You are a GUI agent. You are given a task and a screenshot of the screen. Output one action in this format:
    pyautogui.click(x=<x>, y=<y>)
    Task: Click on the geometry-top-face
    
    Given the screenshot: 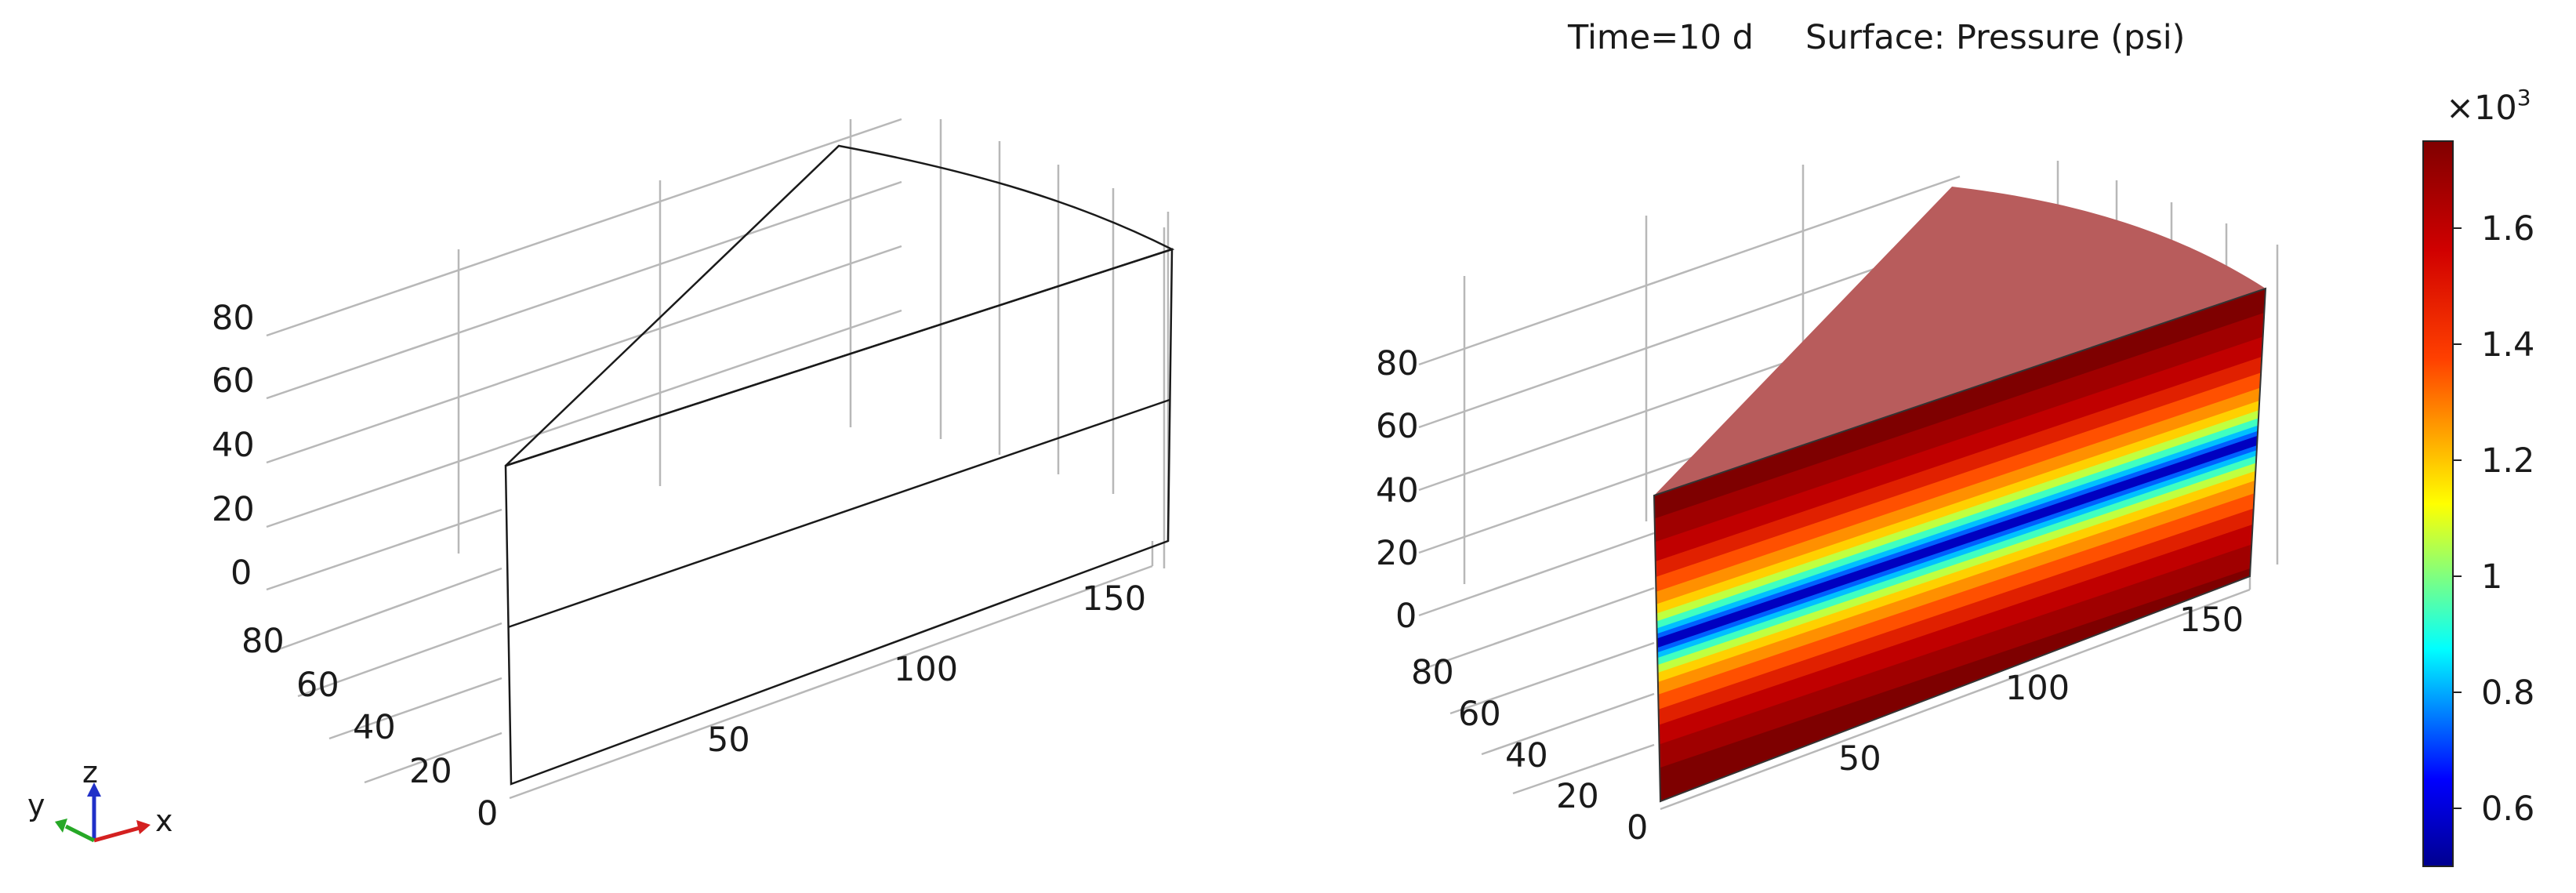 What is the action you would take?
    pyautogui.click(x=840, y=305)
    